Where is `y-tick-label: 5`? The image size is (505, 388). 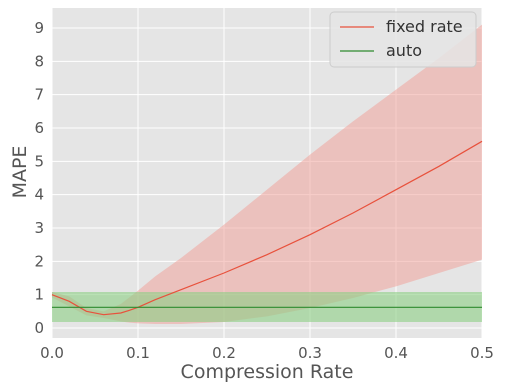
y-tick-label: 5 is located at coordinates (39, 161).